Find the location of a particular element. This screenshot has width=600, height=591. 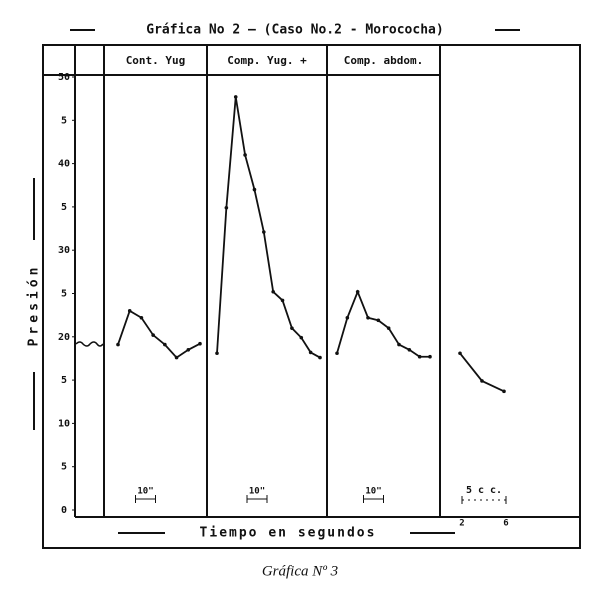

panel-label: Cont. Yug is located at coordinates (156, 60).